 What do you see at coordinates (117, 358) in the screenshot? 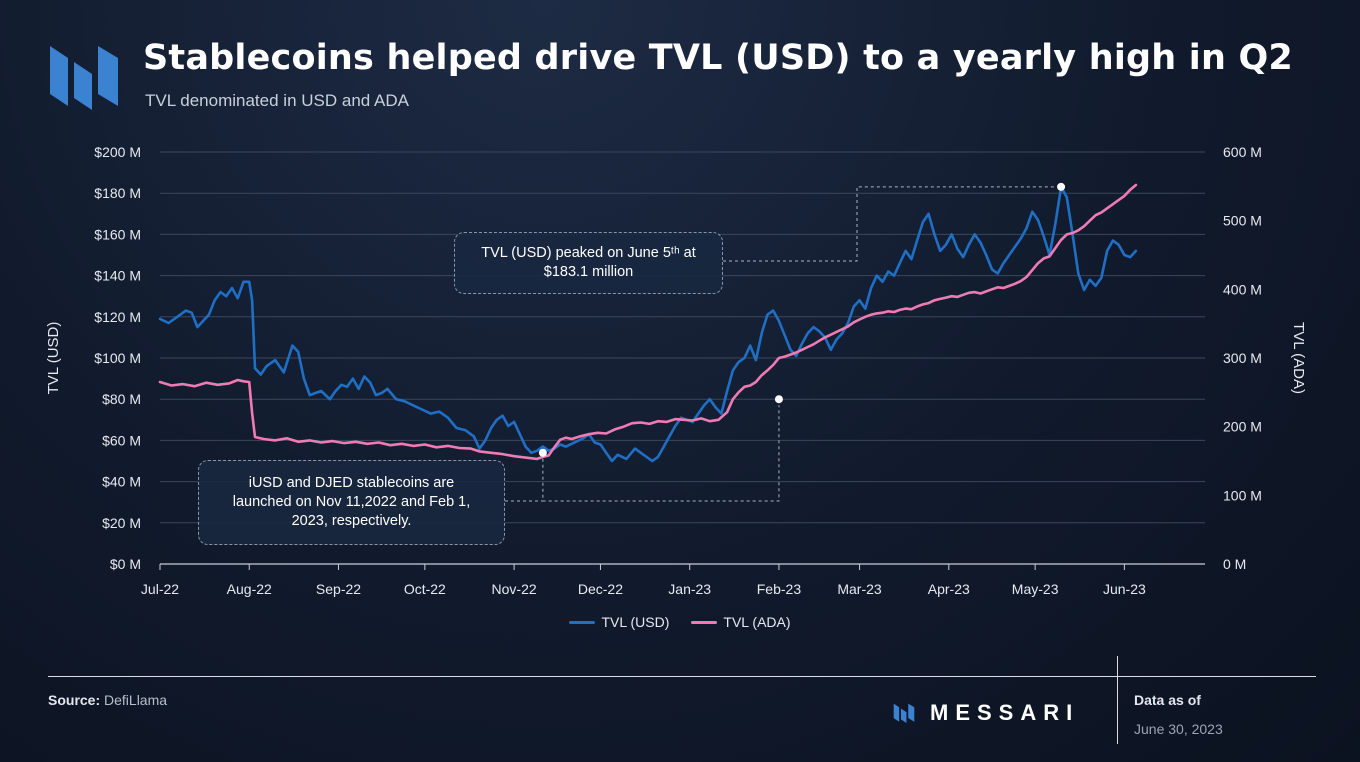
I see `y-left-tick-label: $100 M` at bounding box center [117, 358].